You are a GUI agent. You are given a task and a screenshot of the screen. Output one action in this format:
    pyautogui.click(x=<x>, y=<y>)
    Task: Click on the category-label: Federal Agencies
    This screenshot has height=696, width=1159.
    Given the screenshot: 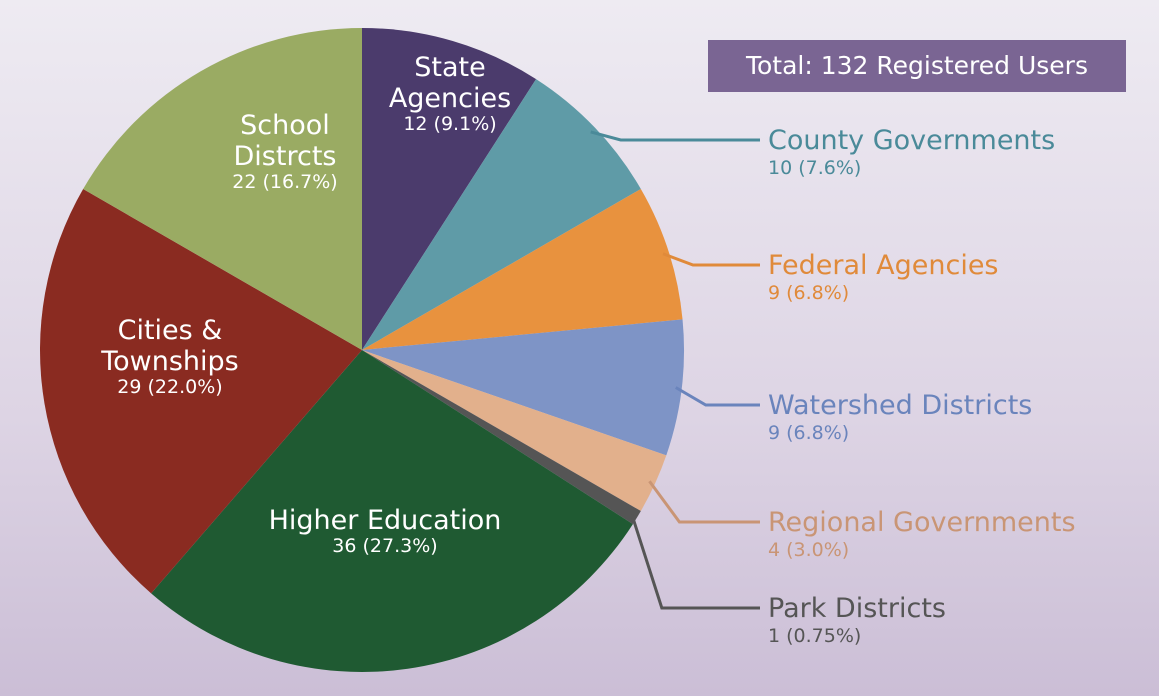 What is the action you would take?
    pyautogui.click(x=883, y=265)
    